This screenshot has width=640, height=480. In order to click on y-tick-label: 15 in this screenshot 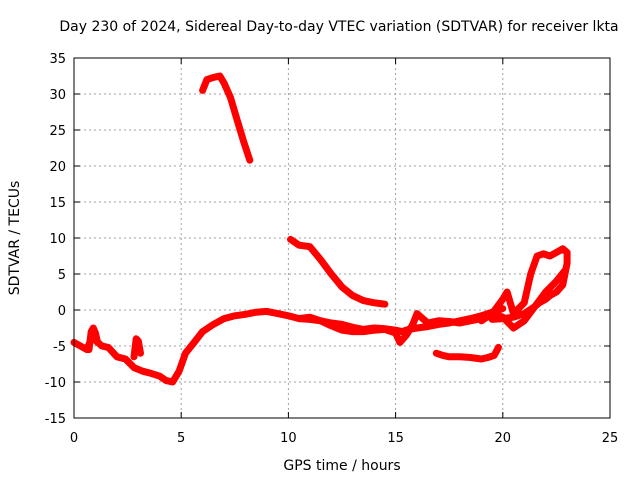, I will do `click(57, 203)`.